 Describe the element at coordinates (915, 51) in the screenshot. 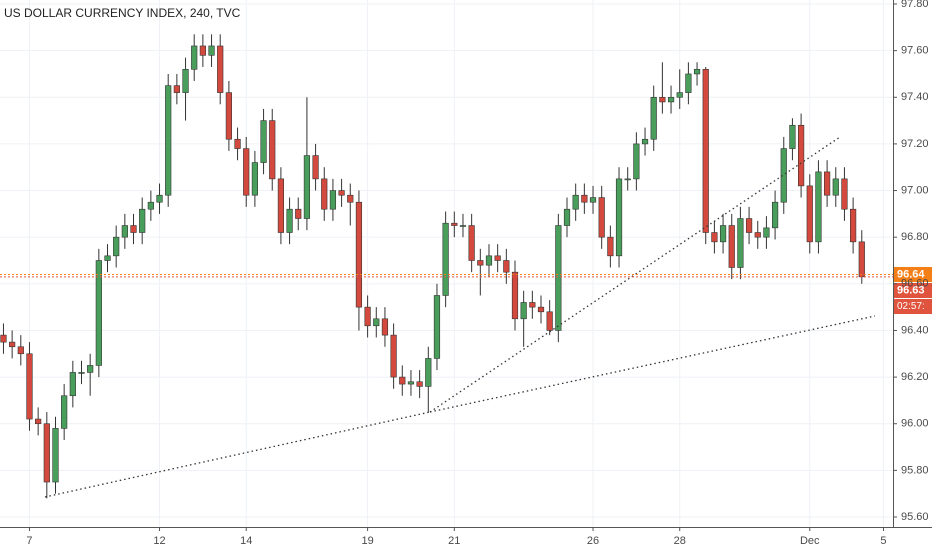

I see `y-tick-label: 97.60` at that location.